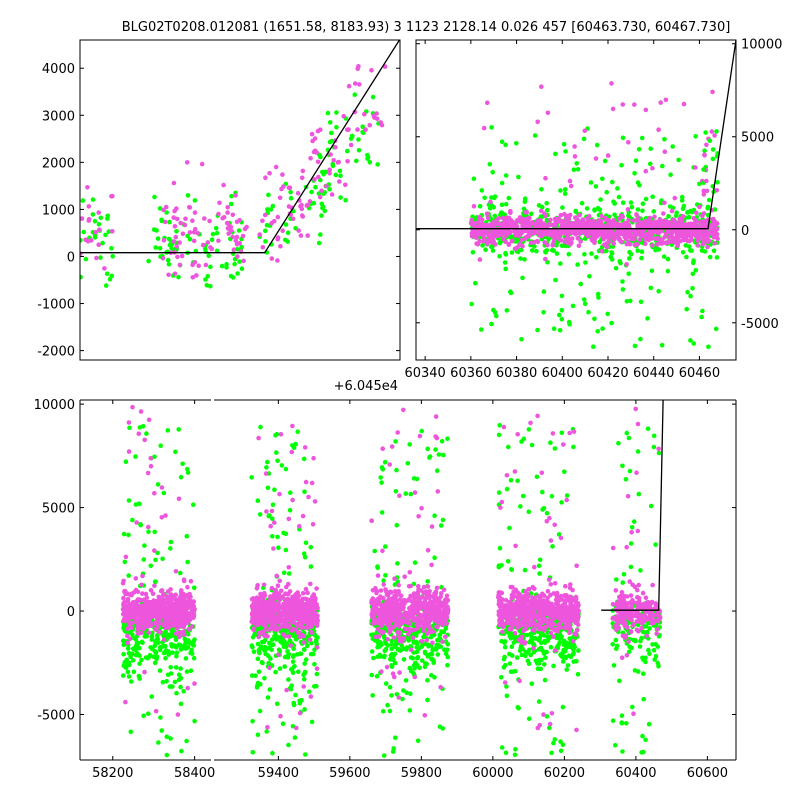 The height and width of the screenshot is (800, 800). Describe the element at coordinates (240, 147) in the screenshot. I see `zoom-model-line` at that location.